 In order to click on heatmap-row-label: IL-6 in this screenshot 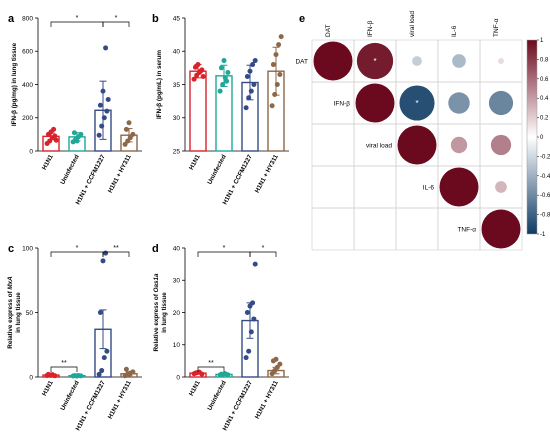, I will do `click(429, 187)`.